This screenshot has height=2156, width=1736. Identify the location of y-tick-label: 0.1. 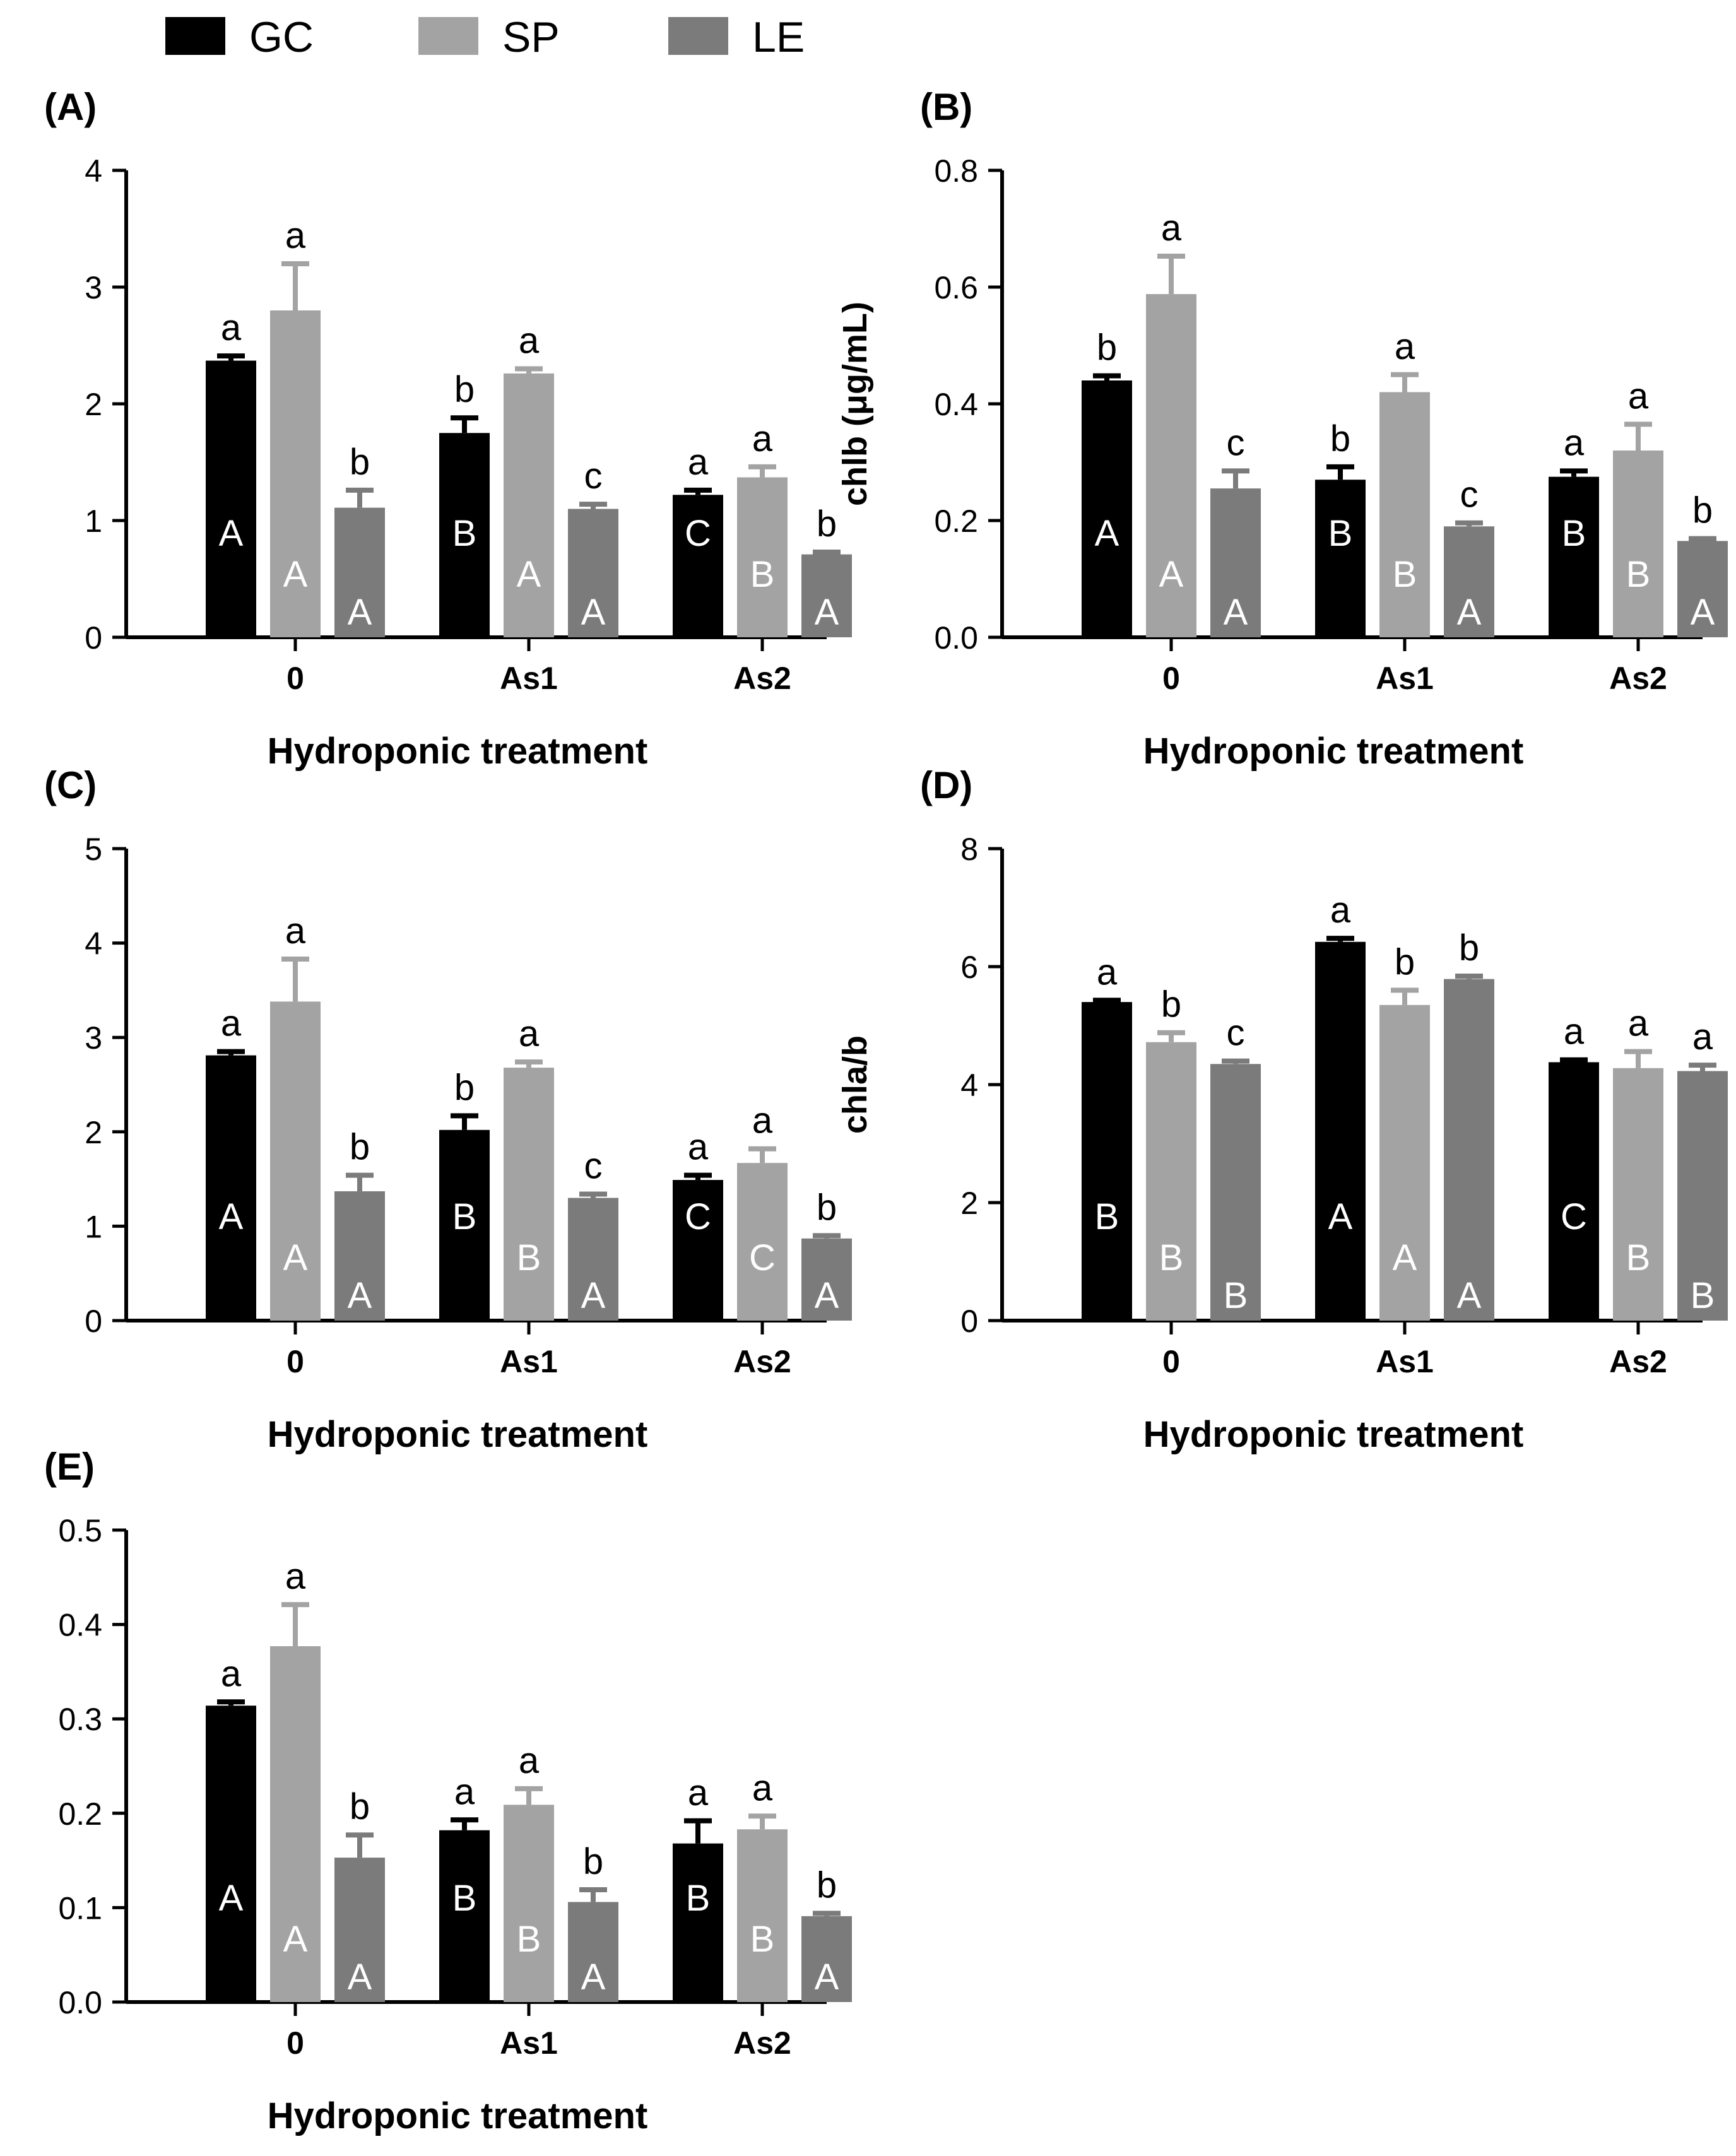
(80, 1908).